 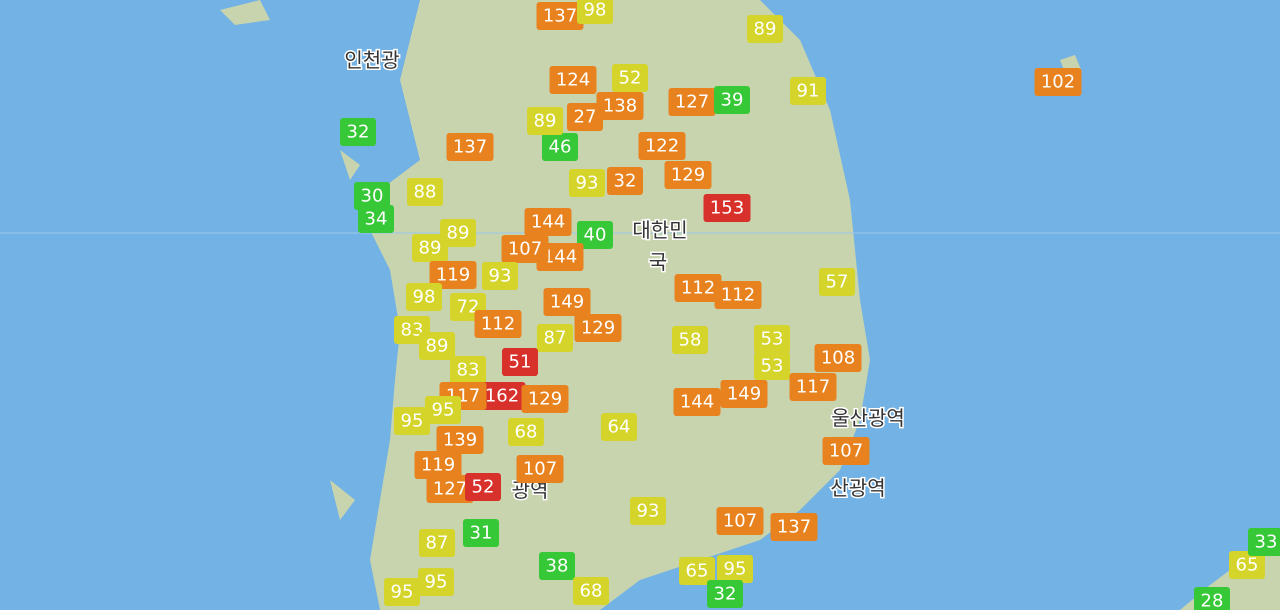 I want to click on aqi-marker: 34, so click(x=376, y=219).